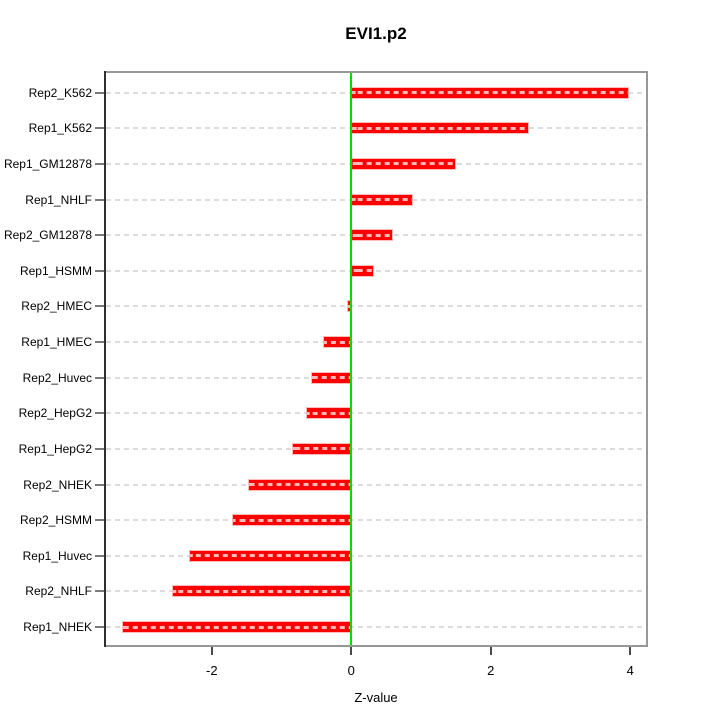  I want to click on category-label: Rep1_NHEK, so click(57, 627).